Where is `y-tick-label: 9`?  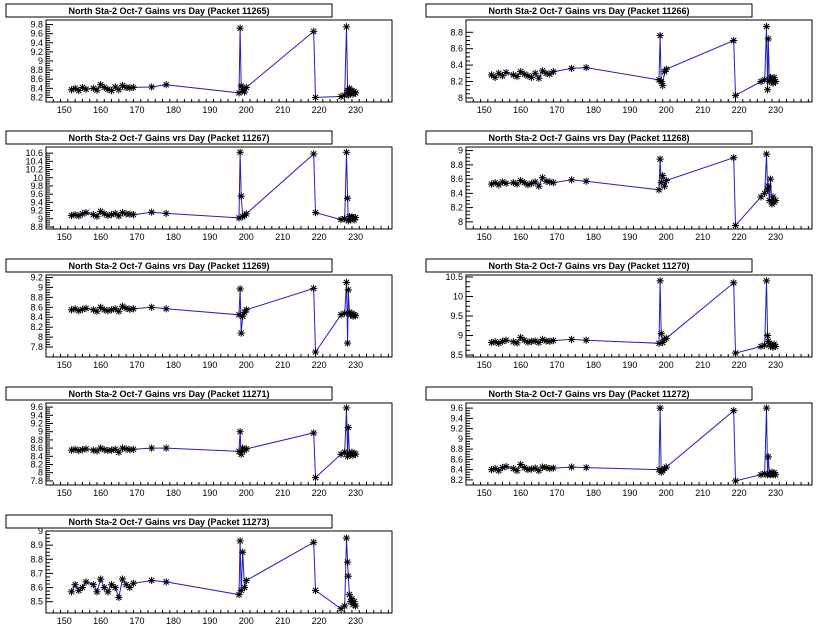
y-tick-label: 9 is located at coordinates (460, 439).